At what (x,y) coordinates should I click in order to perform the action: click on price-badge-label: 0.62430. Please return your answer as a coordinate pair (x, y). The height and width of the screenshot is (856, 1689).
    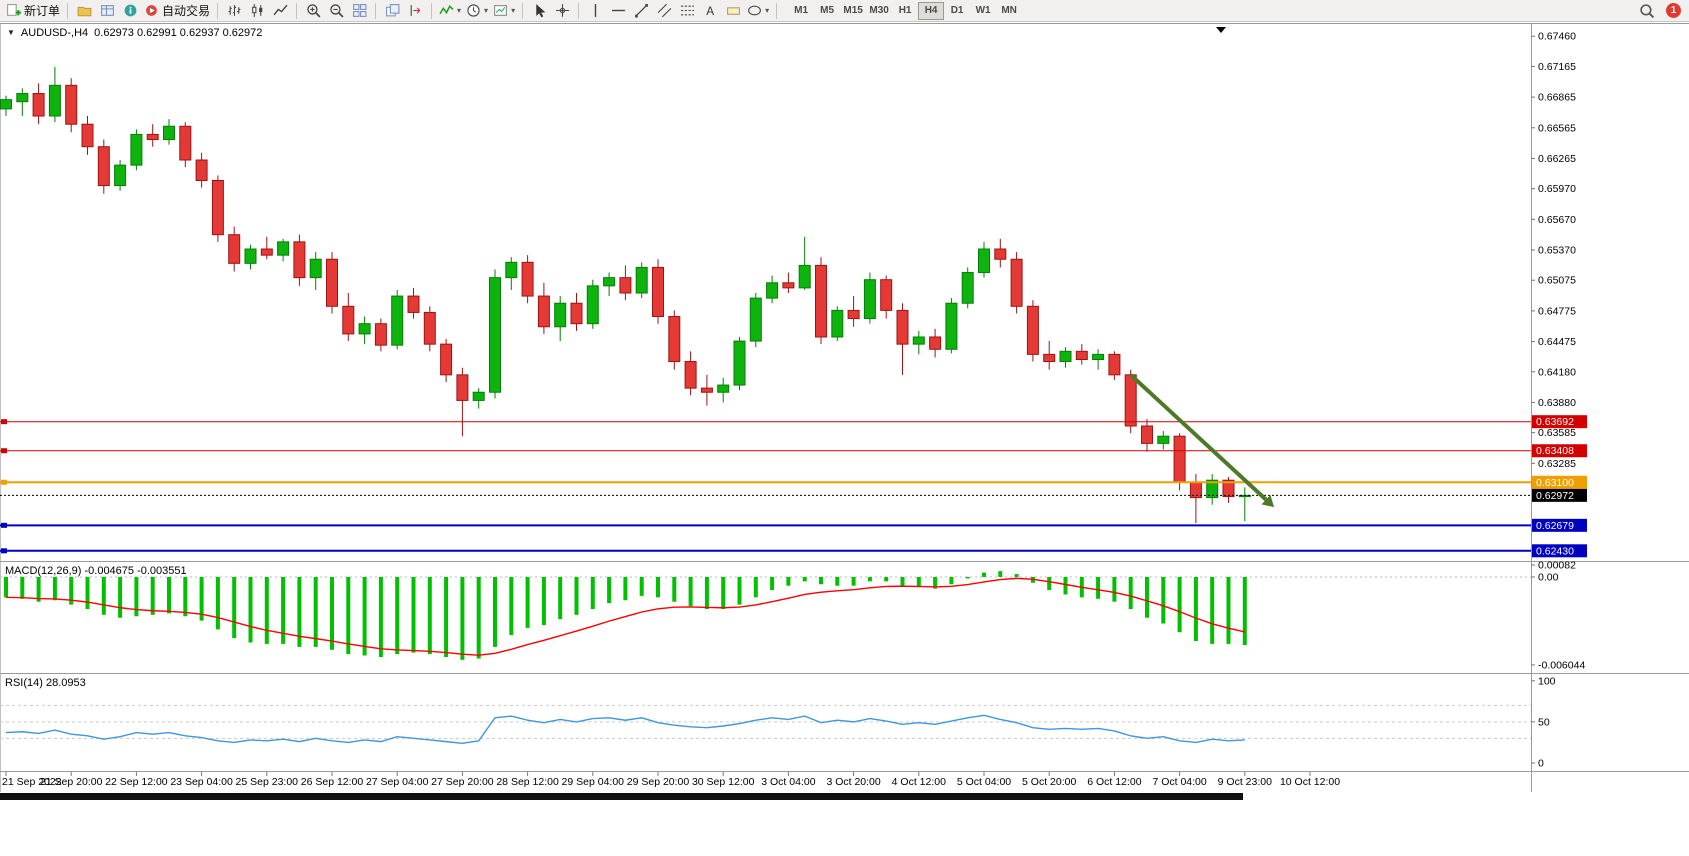
    Looking at the image, I should click on (1555, 551).